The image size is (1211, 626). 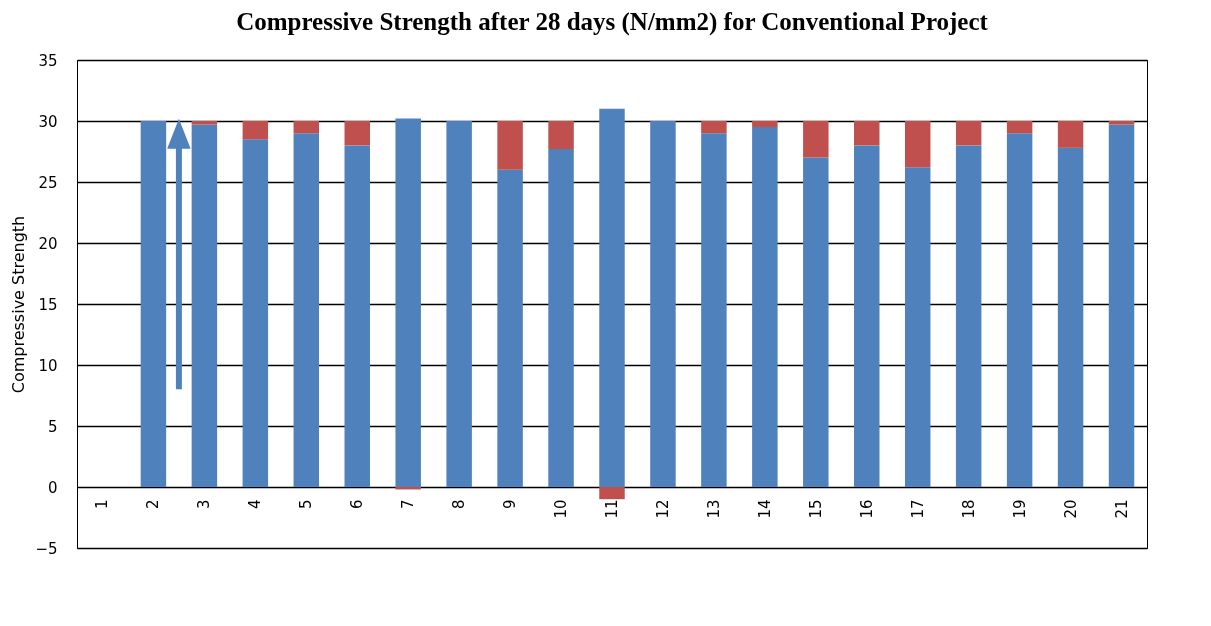 I want to click on chart-title: Compressive Strength after 28 days (N/mm2) for Conventional Project, so click(x=612, y=22).